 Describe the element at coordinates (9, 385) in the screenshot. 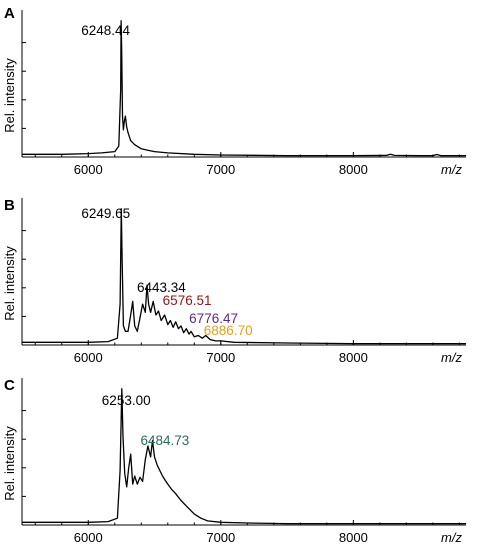

I see `panel-letter-c: C` at that location.